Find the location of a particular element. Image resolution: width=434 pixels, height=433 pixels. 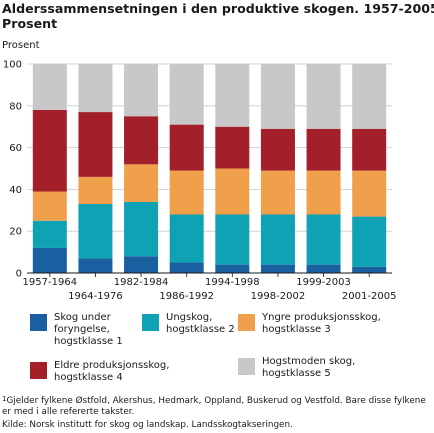

x-tick-label: 1998-2002 is located at coordinates (278, 296).